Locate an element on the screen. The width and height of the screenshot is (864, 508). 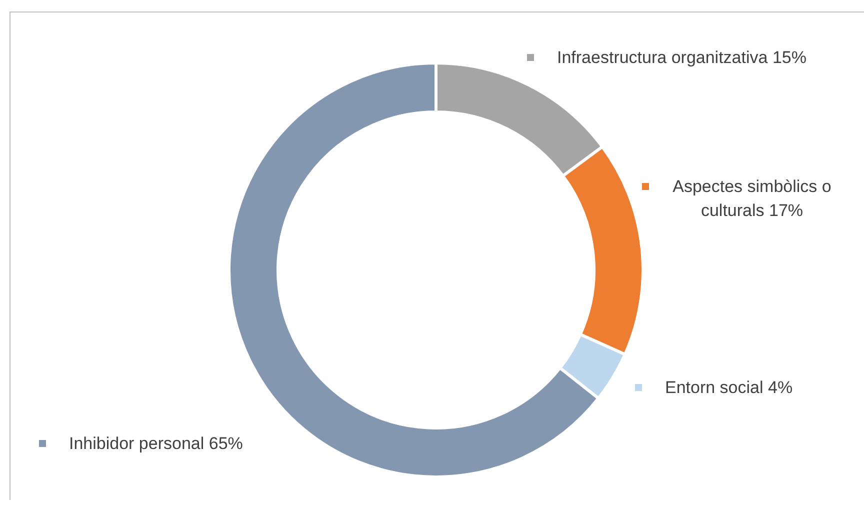
legend-label: Inhibidor personal 65% is located at coordinates (156, 443).